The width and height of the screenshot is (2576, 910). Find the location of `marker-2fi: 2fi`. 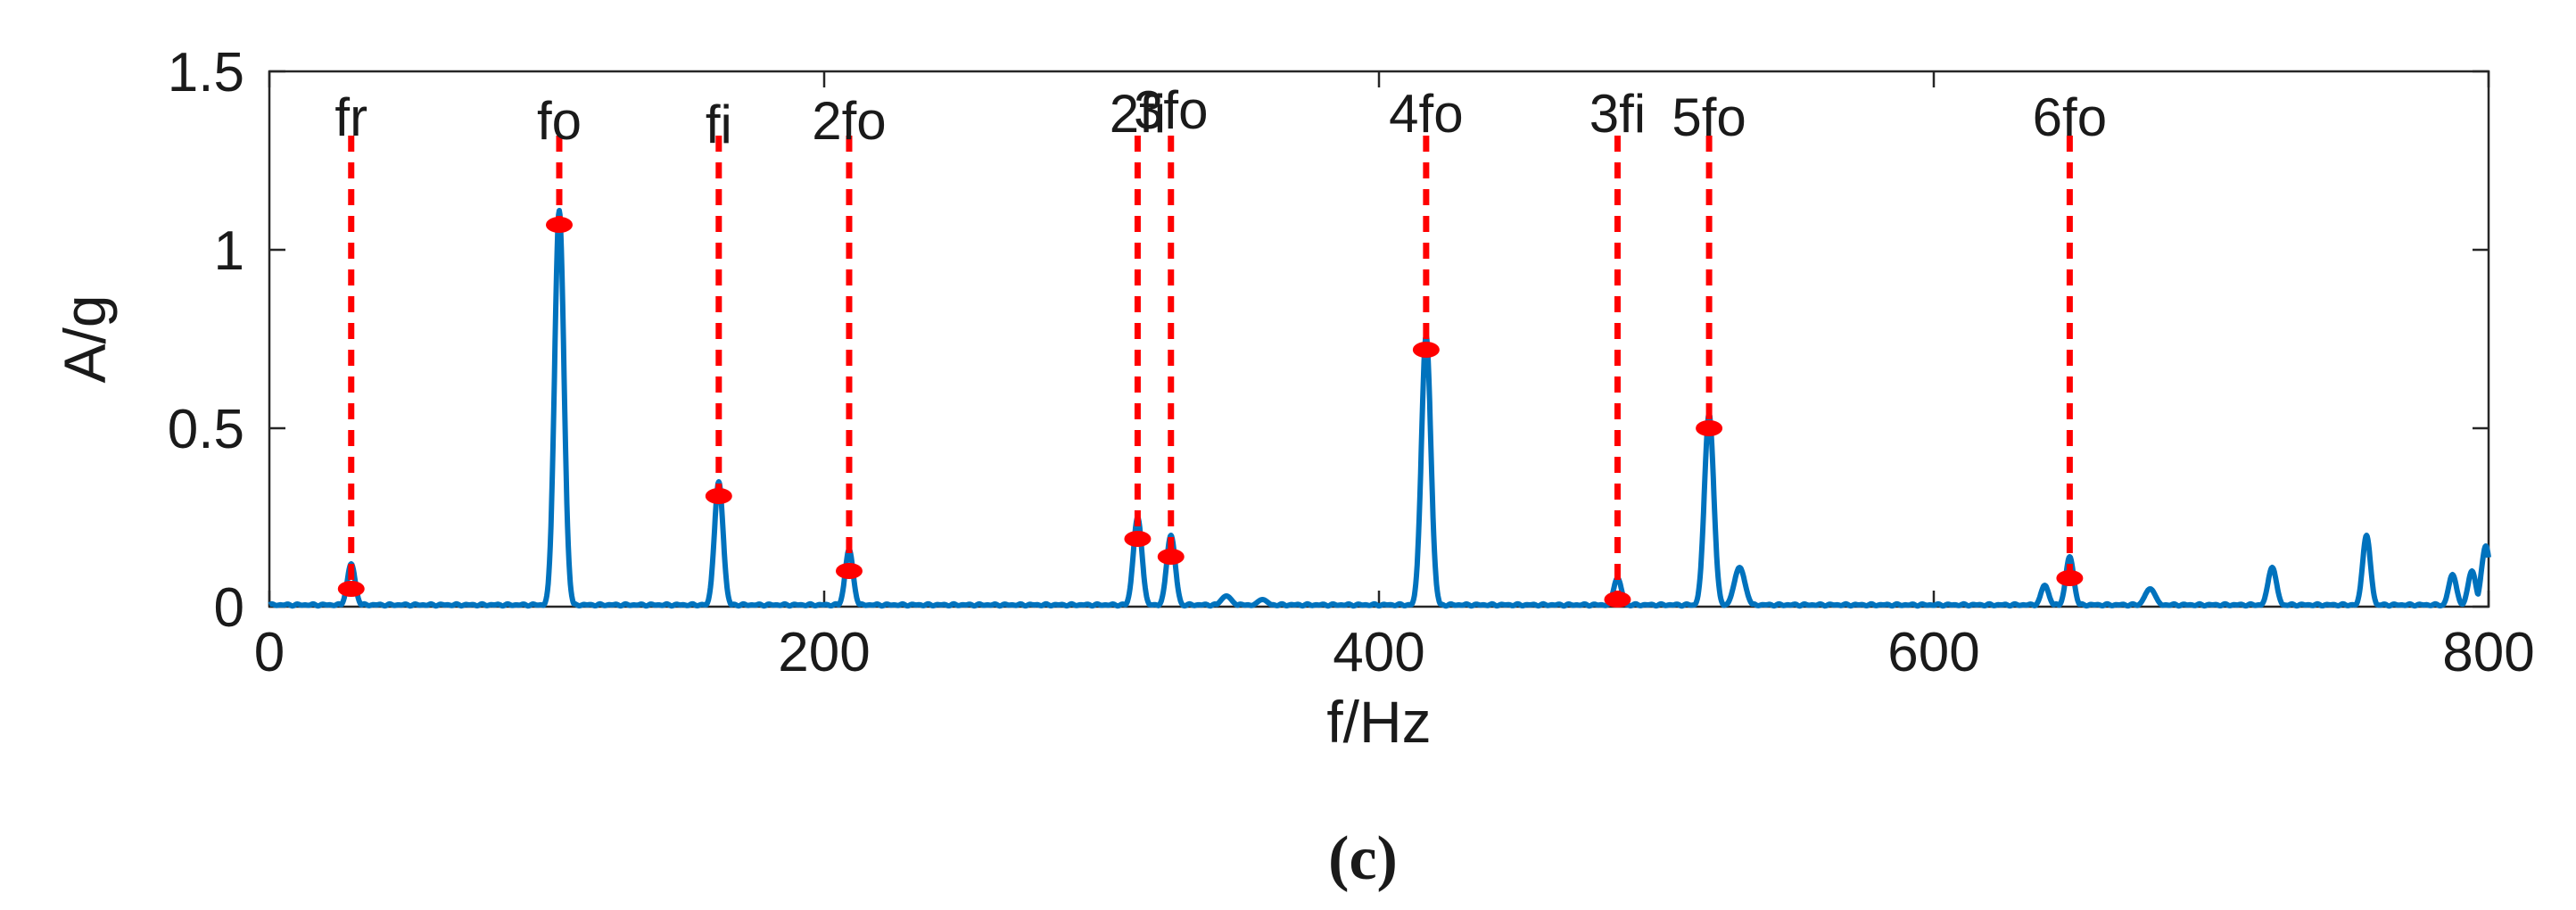

marker-2fi: 2fi is located at coordinates (1138, 315).